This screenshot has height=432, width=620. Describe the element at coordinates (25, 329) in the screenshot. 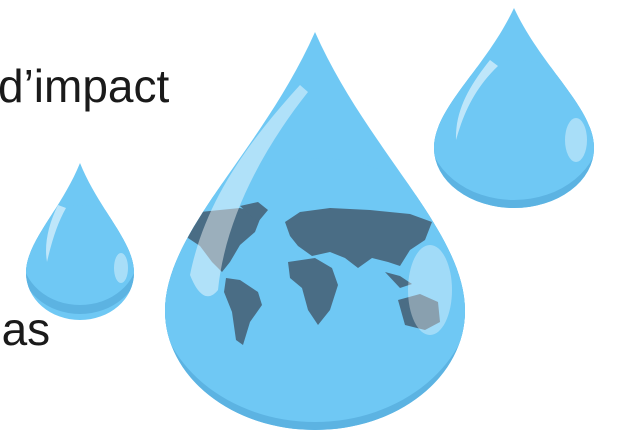

I see `text-line: pas` at that location.